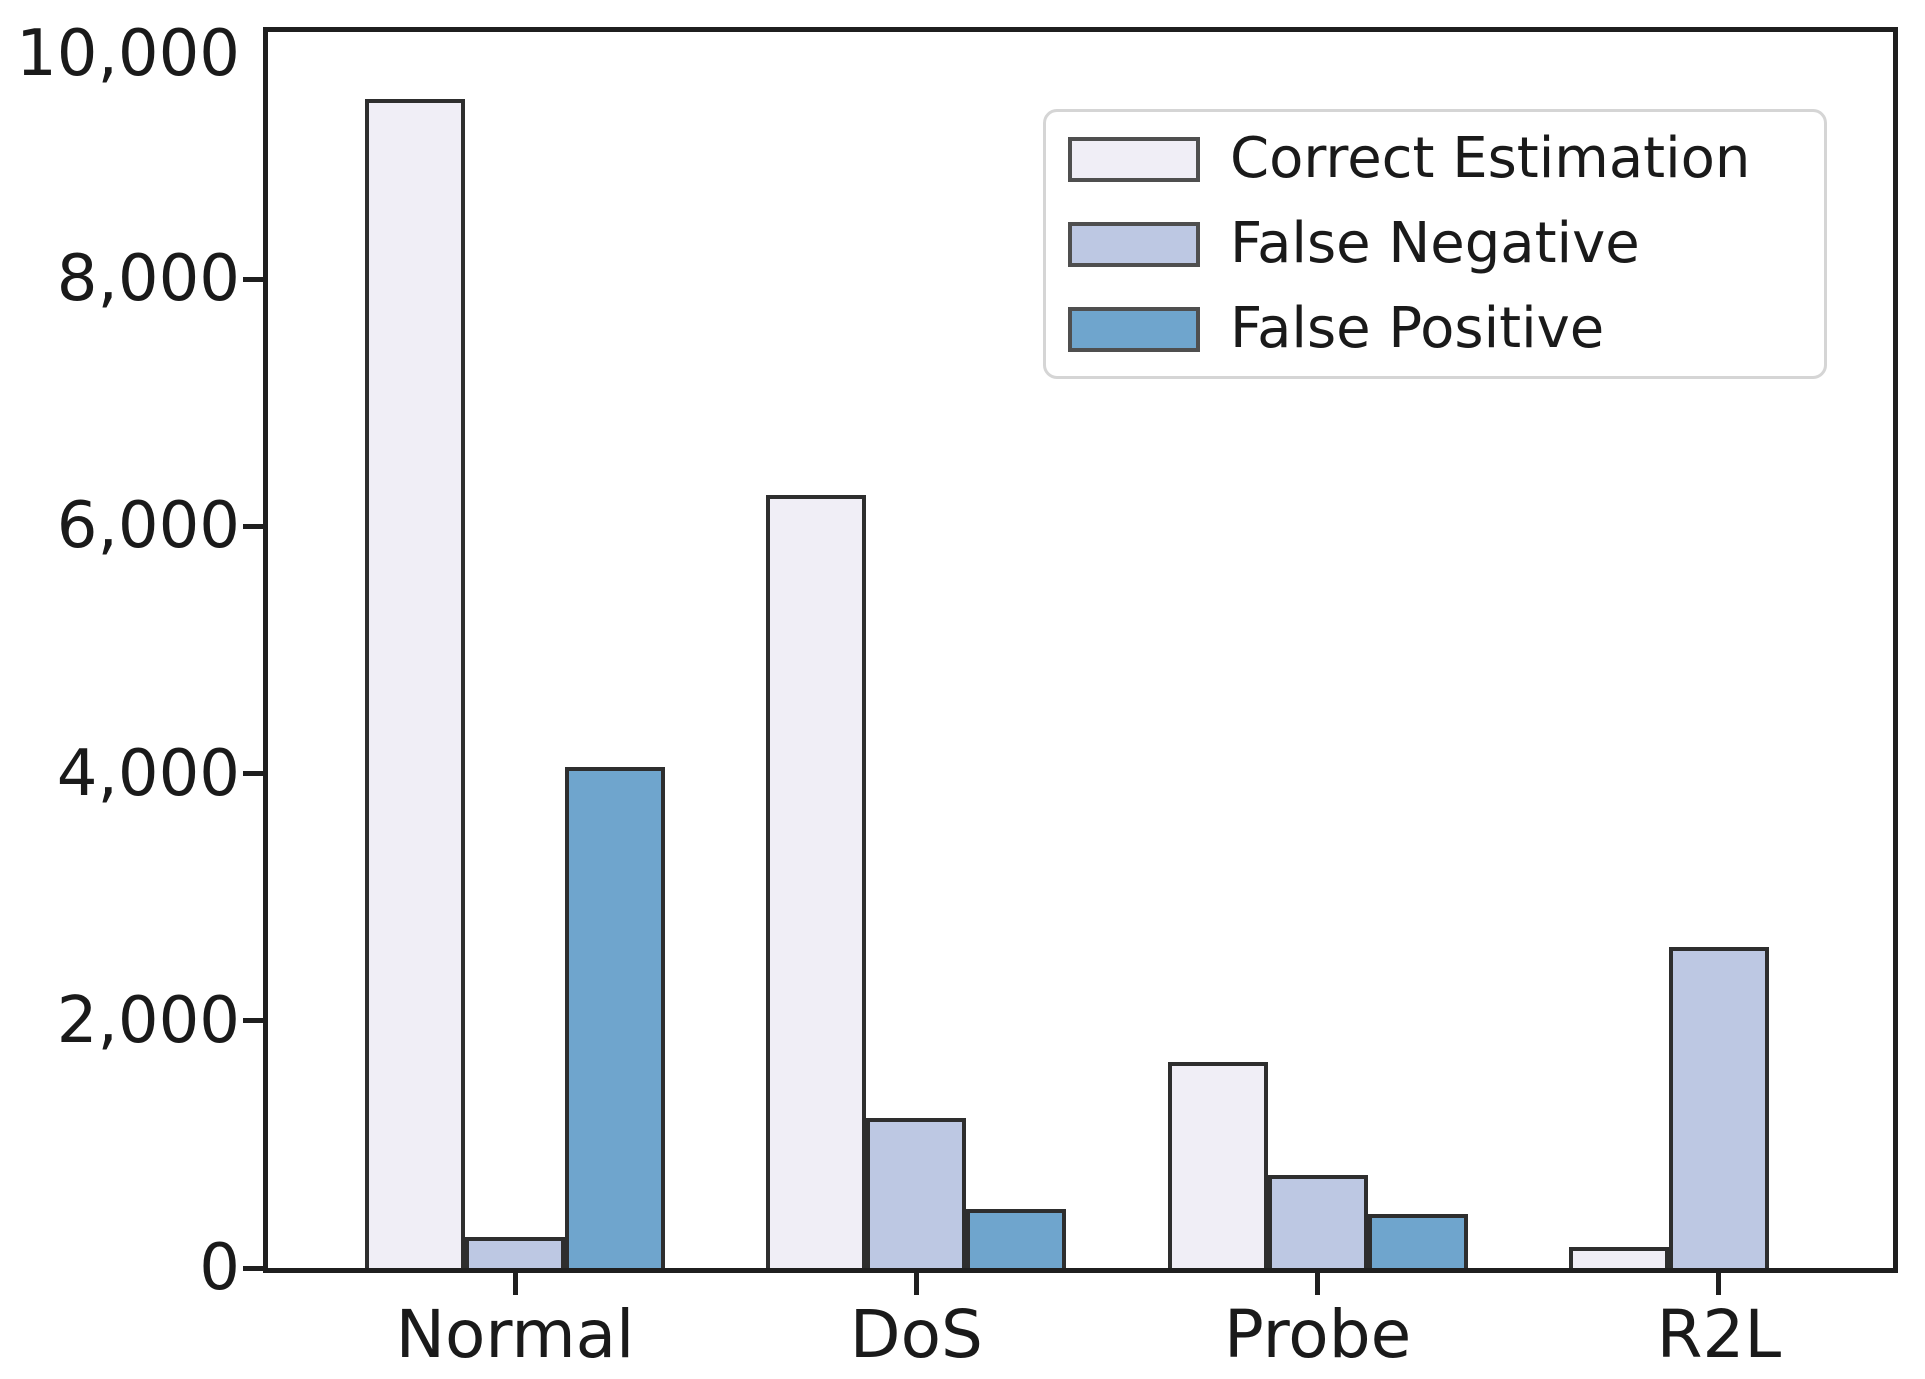 The height and width of the screenshot is (1379, 1925). I want to click on x-tick-label-probe: Probe, so click(1317, 1334).